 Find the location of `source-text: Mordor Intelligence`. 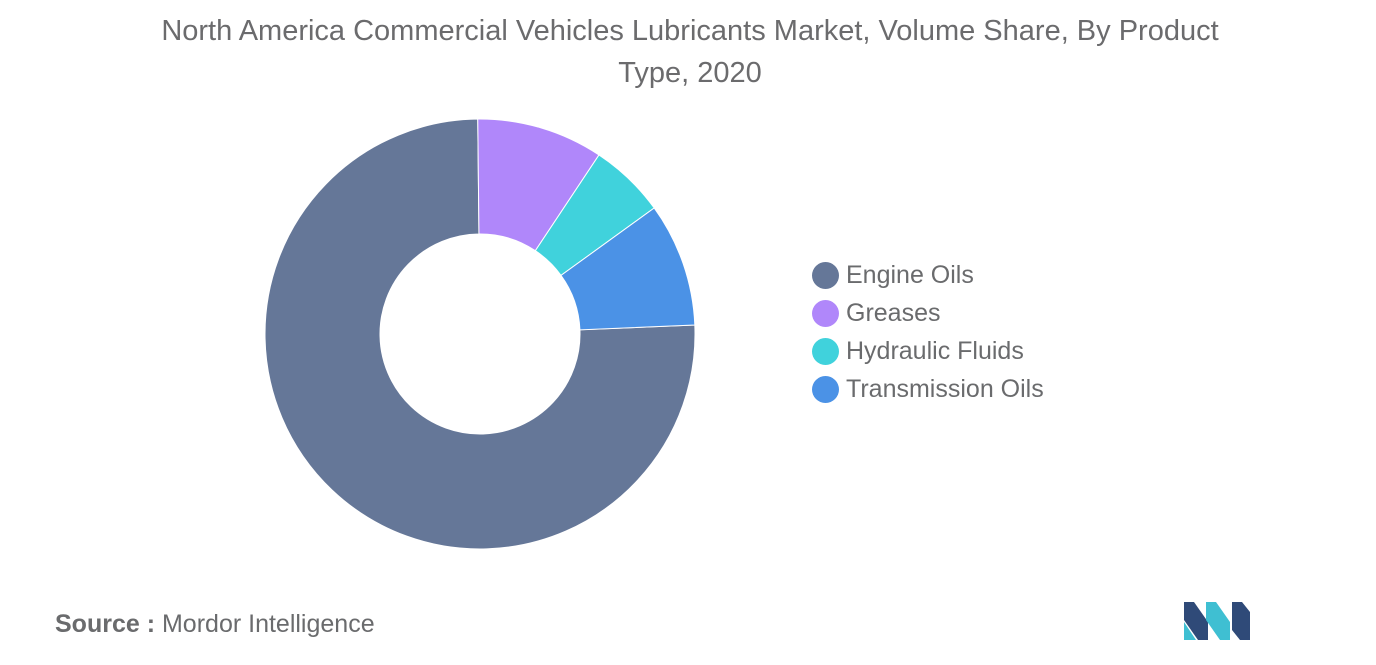

source-text: Mordor Intelligence is located at coordinates (268, 624).